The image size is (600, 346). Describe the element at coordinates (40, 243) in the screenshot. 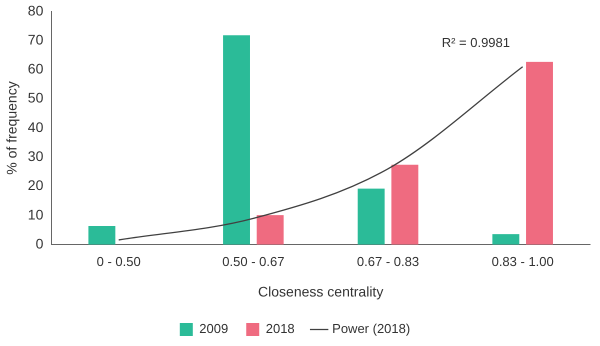

I see `y-tick-label: 0` at that location.